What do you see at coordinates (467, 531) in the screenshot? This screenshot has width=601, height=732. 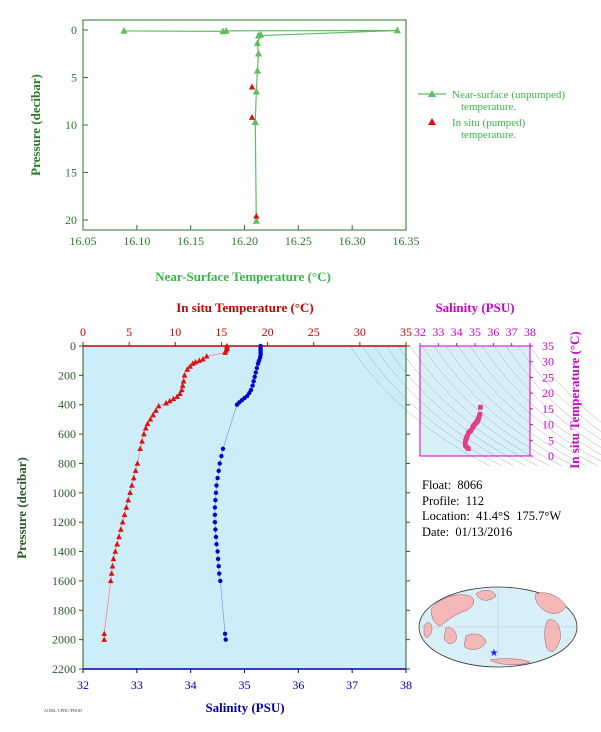 I see `profile-date: Date: 01/13/2016` at bounding box center [467, 531].